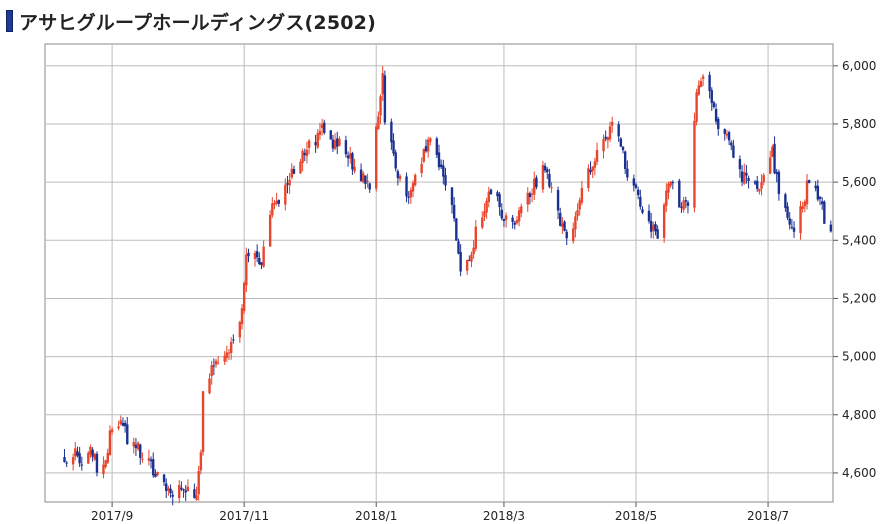 The image size is (890, 524). Describe the element at coordinates (112, 516) in the screenshot. I see `x-tick-label: 2017/9` at that location.